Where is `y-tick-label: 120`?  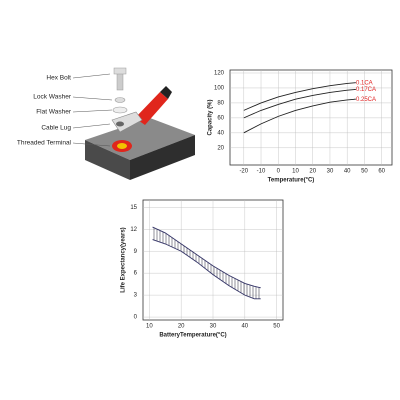
y-tick-label: 120 is located at coordinates (219, 74).